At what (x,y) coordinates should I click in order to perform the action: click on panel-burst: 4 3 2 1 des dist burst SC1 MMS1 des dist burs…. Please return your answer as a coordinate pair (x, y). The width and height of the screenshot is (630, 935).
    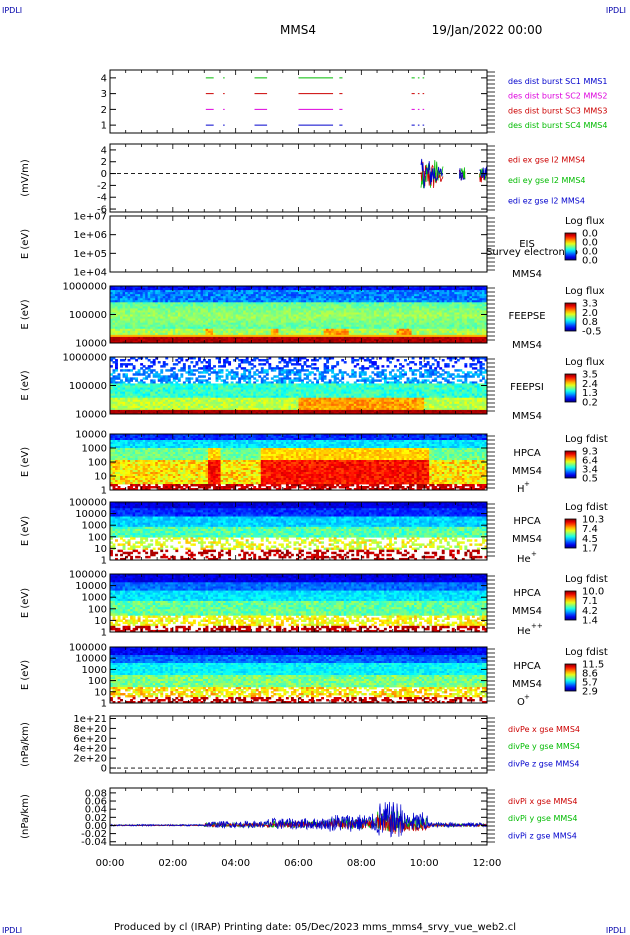
    Looking at the image, I should click on (354, 101).